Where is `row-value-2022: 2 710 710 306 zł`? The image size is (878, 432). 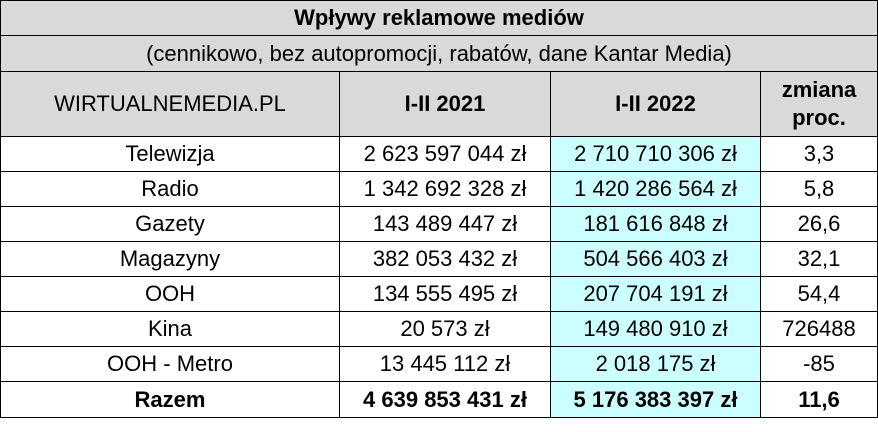
row-value-2022: 2 710 710 306 zł is located at coordinates (655, 154).